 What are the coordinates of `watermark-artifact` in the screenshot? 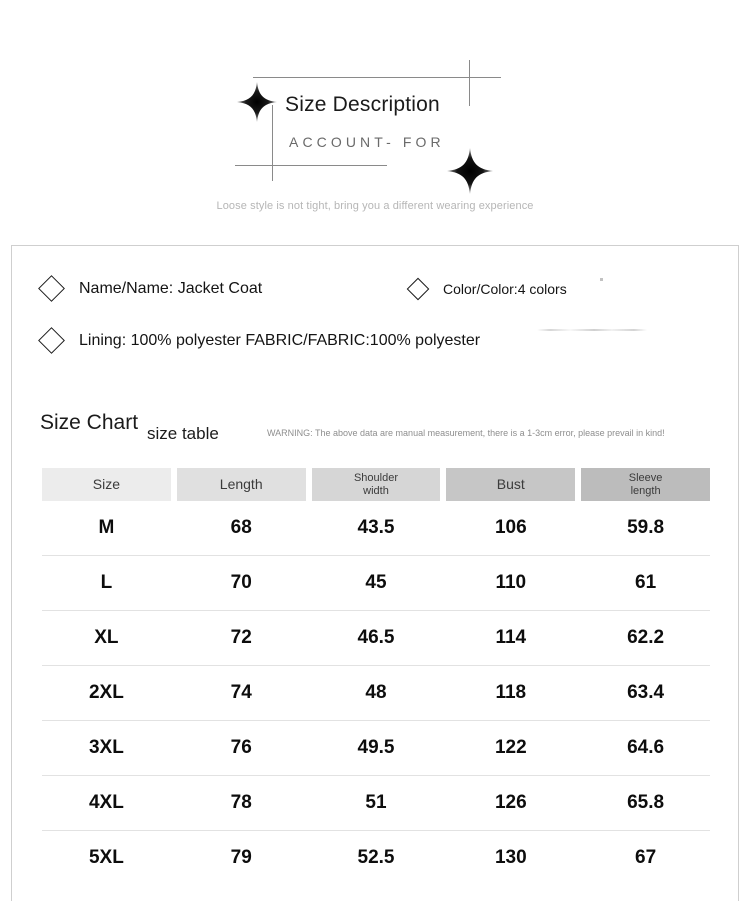 It's located at (592, 336).